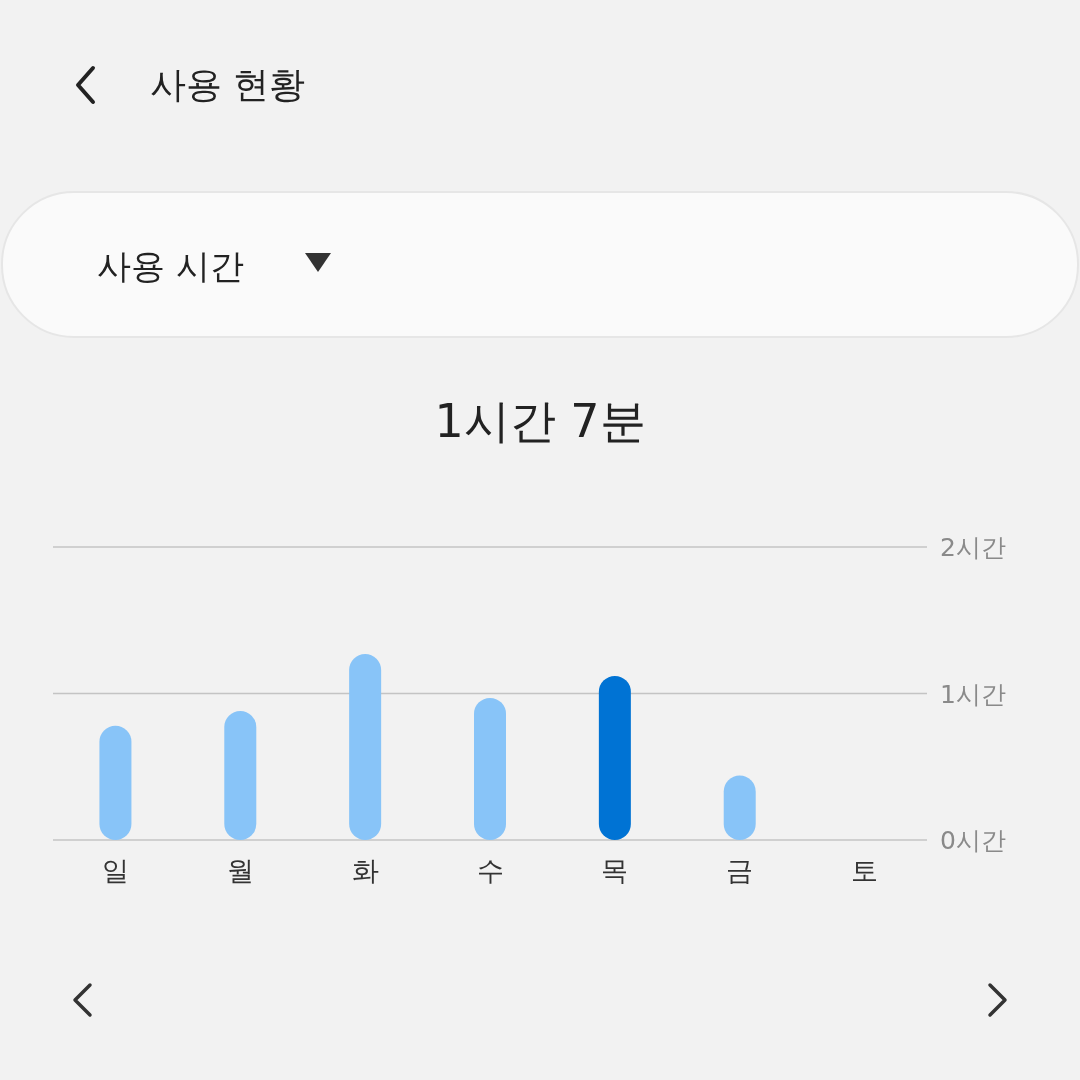  Describe the element at coordinates (490, 870) in the screenshot. I see `x-tick-label: 수` at that location.